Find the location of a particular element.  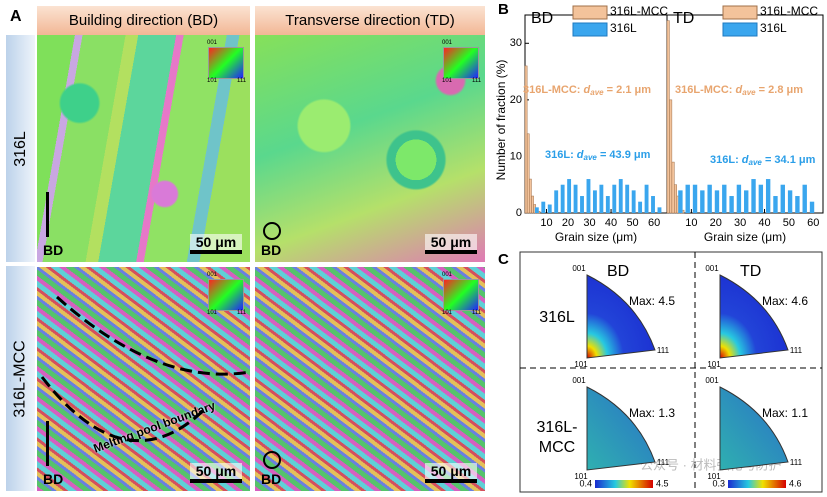

row-label: 316L-MCC is located at coordinates (20, 378).